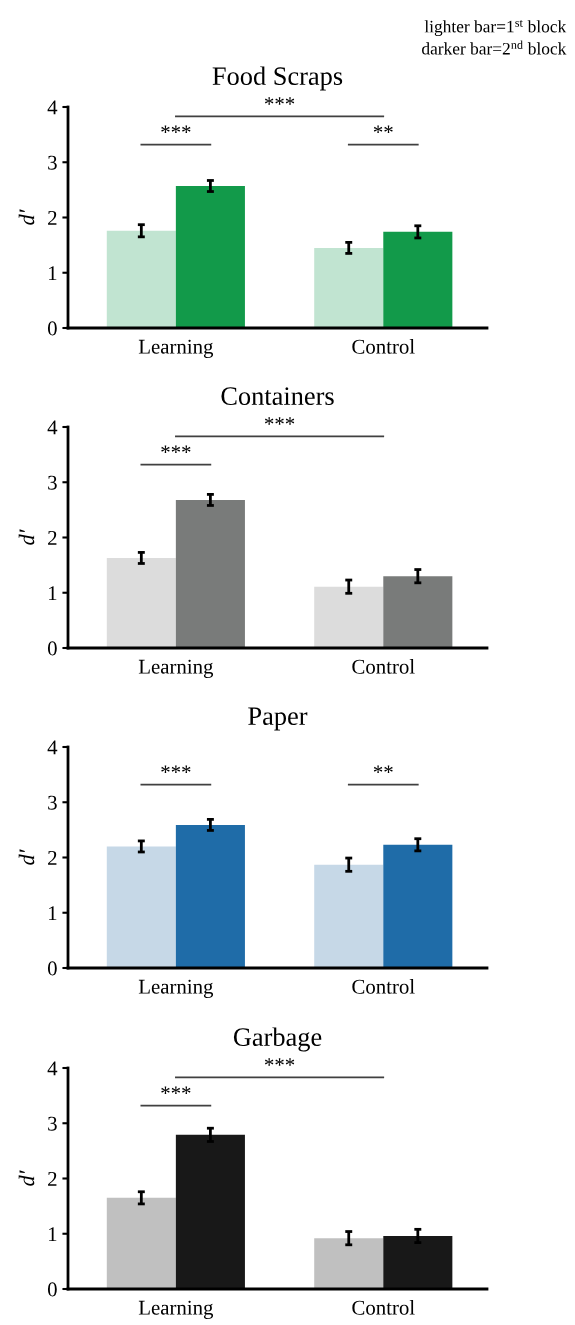  Describe the element at coordinates (277, 1039) in the screenshot. I see `chart-title: Garbage` at that location.